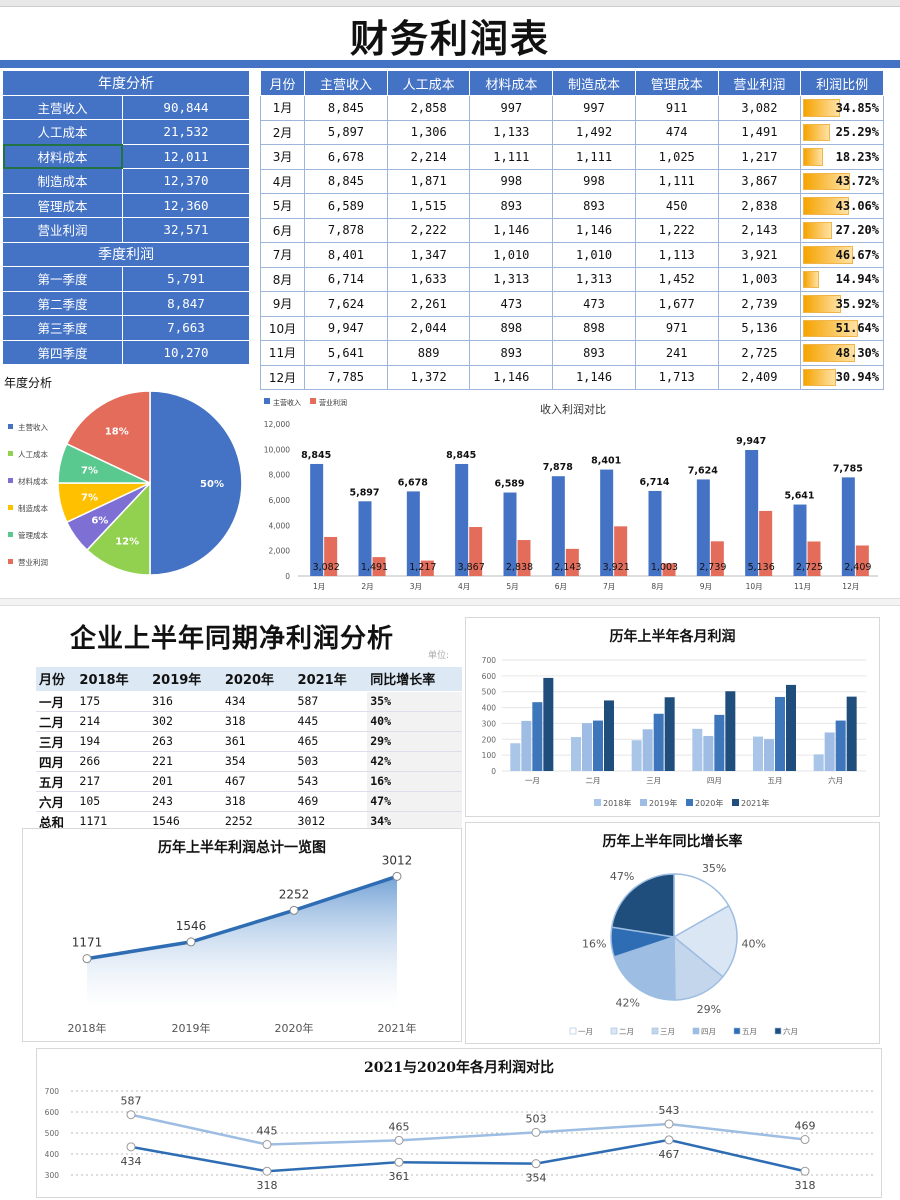  I want to click on value-cell: 3,082, so click(759, 108).